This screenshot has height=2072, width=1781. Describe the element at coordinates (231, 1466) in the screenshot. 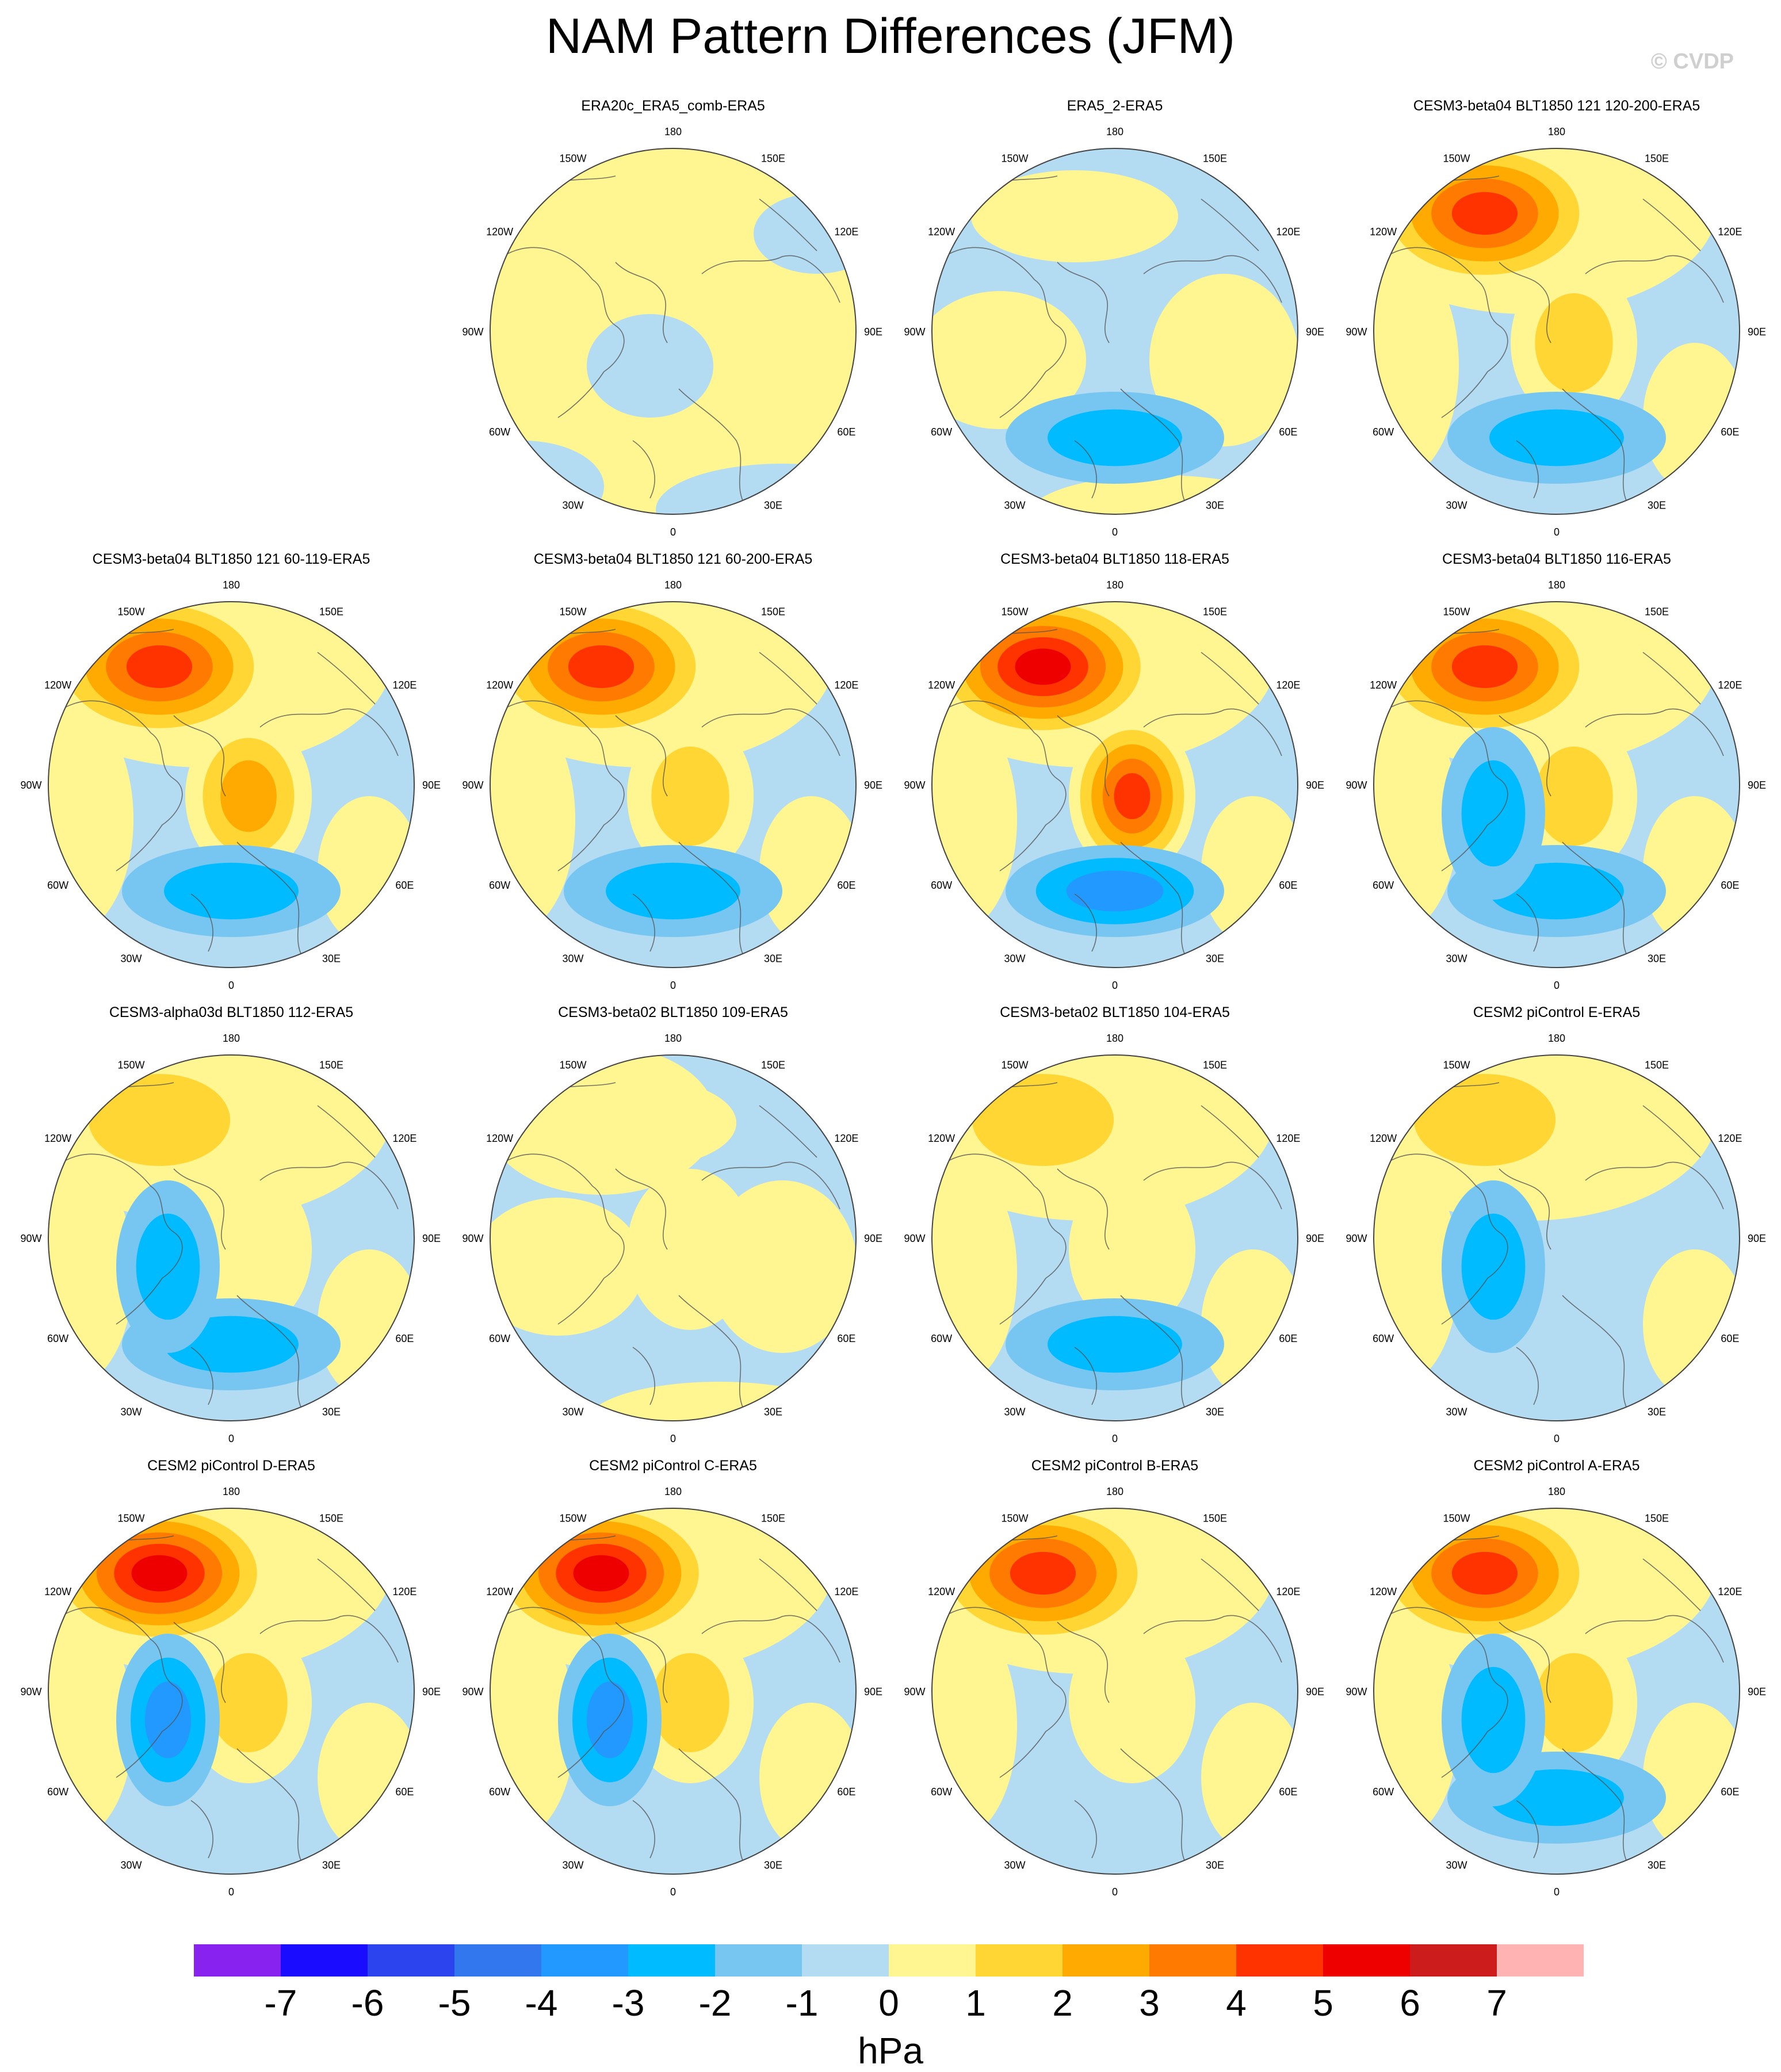

I see `panel-title: CESM2 piControl D-ERA5` at that location.